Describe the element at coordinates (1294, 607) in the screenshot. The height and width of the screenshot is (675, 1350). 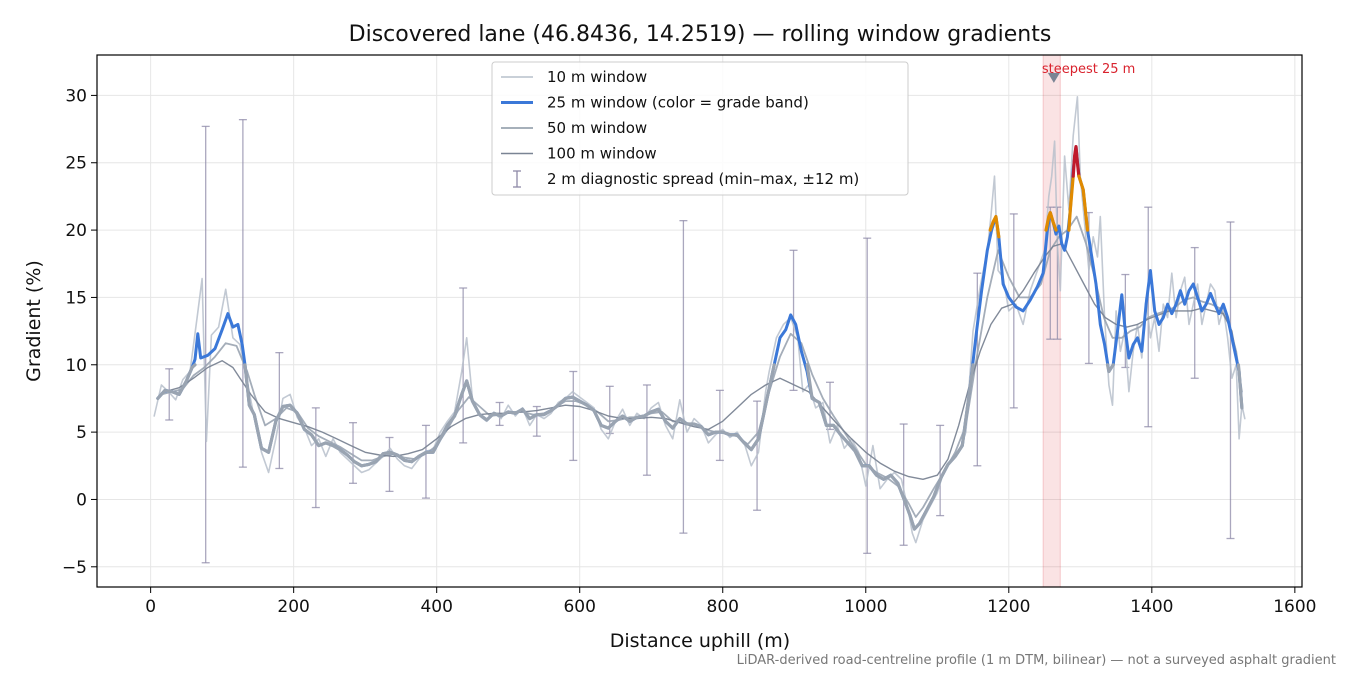
I see `x-tick-label: 1600` at that location.